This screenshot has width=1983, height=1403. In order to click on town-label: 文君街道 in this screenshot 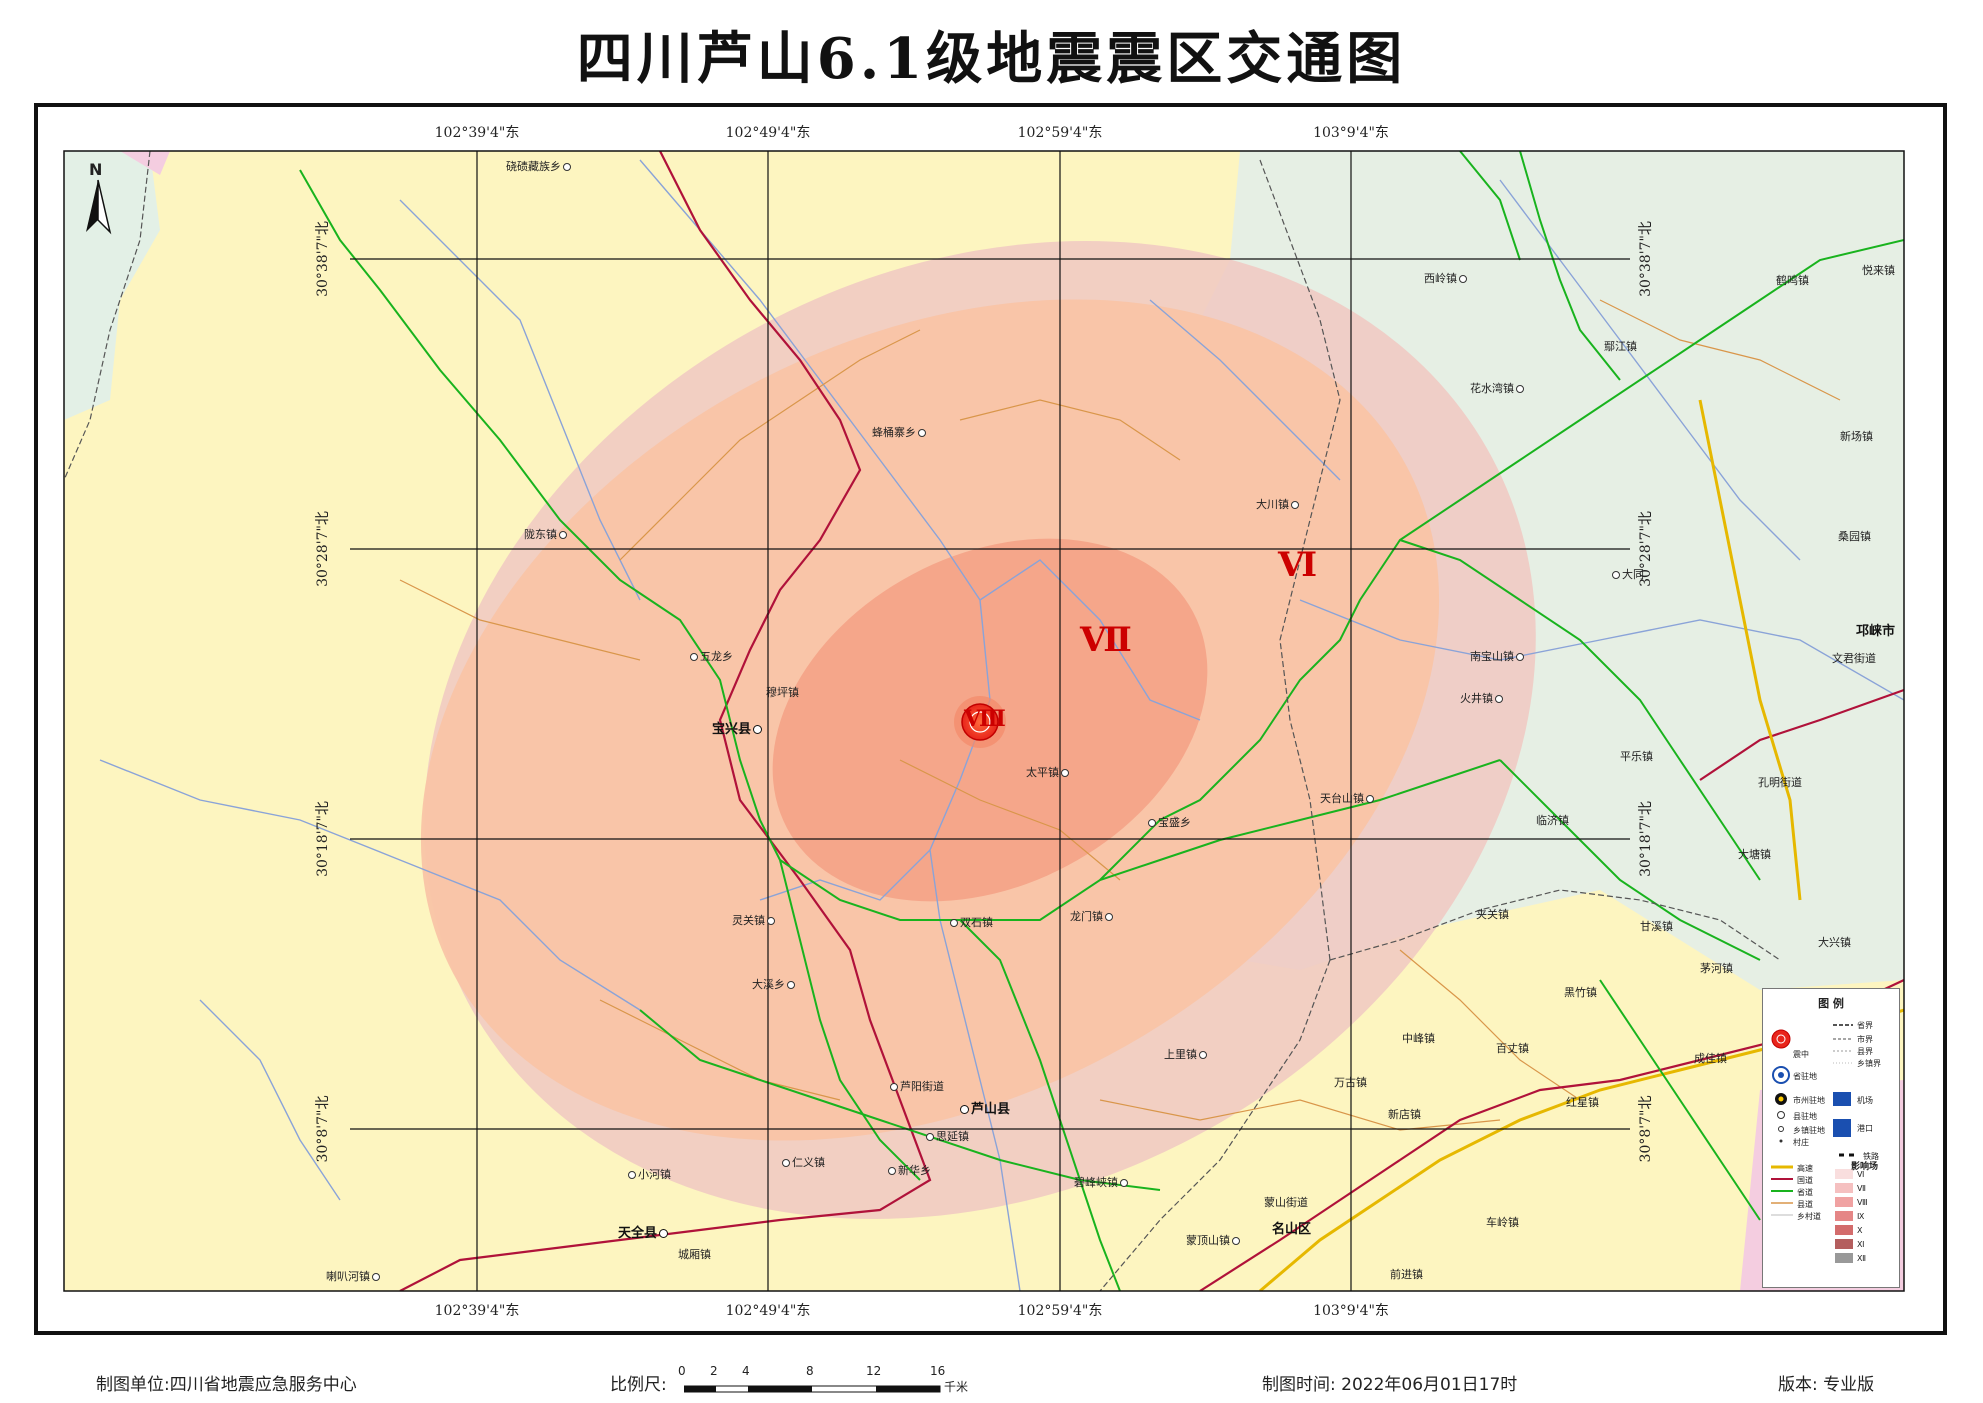, I will do `click(1854, 658)`.